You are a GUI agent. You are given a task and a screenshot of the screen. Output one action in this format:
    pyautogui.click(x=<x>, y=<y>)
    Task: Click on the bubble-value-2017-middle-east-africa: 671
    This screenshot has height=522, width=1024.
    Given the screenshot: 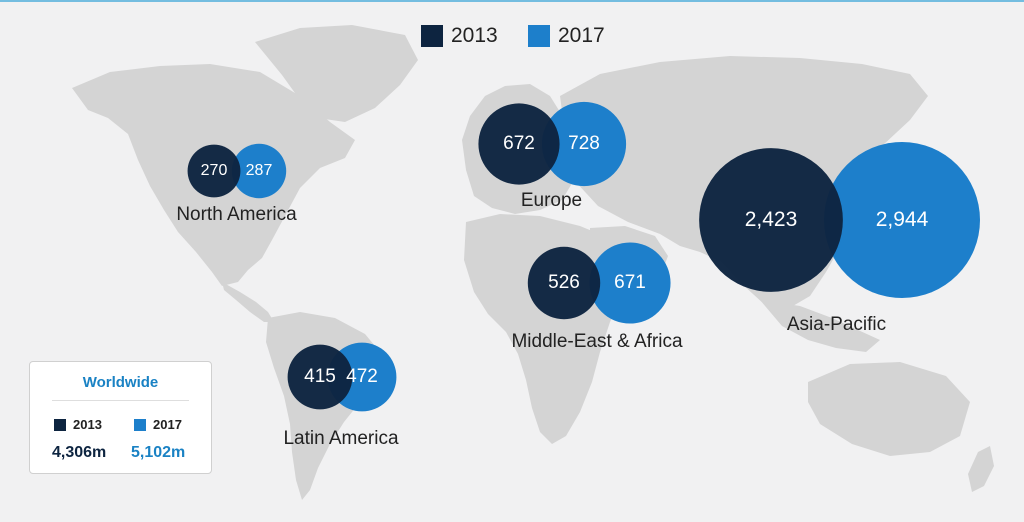 What is the action you would take?
    pyautogui.click(x=630, y=282)
    